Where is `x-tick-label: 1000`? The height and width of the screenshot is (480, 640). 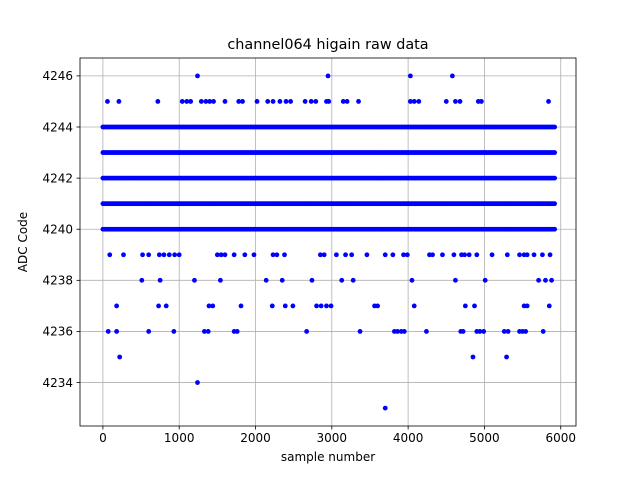 x-tick-label: 1000 is located at coordinates (179, 438).